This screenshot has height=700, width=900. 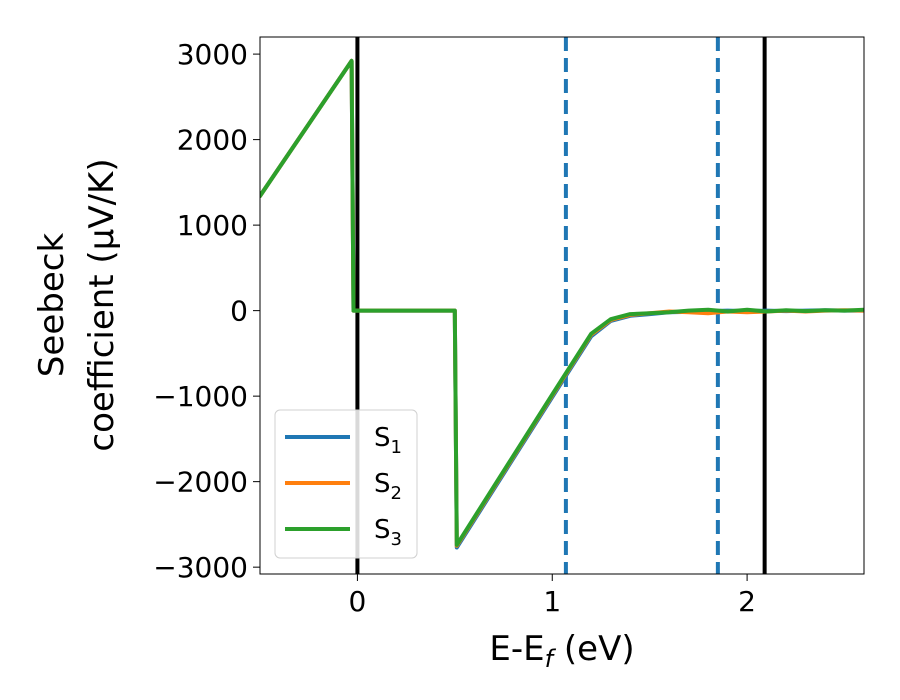 I want to click on legend: S1 S2 S3, so click(x=346, y=484).